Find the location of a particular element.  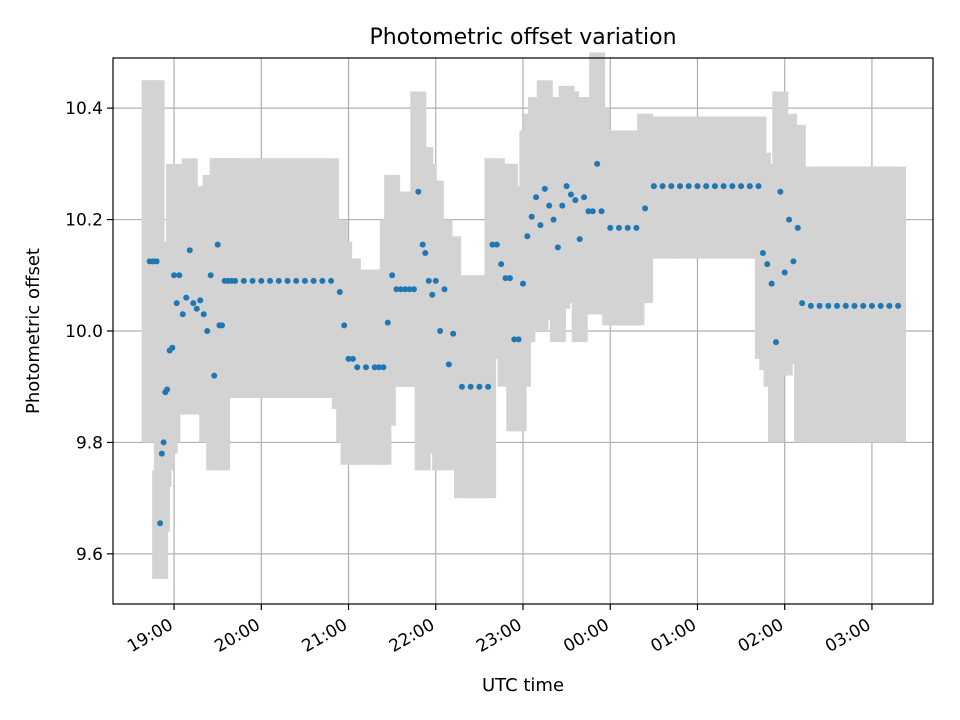

y-tick-label: 10.2 is located at coordinates (84, 221).